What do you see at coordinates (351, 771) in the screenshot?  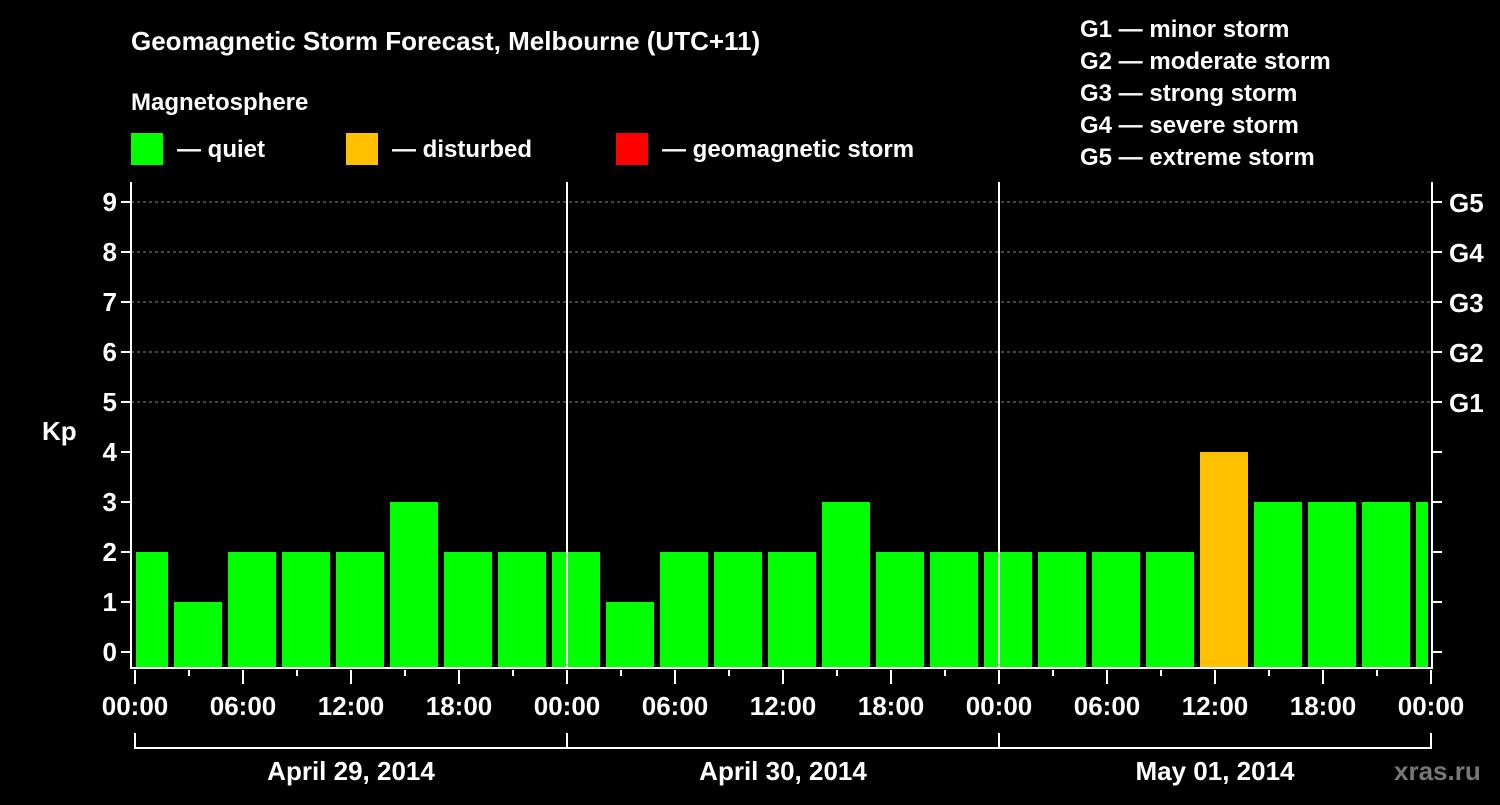 I see `day-label: April 29, 2014` at bounding box center [351, 771].